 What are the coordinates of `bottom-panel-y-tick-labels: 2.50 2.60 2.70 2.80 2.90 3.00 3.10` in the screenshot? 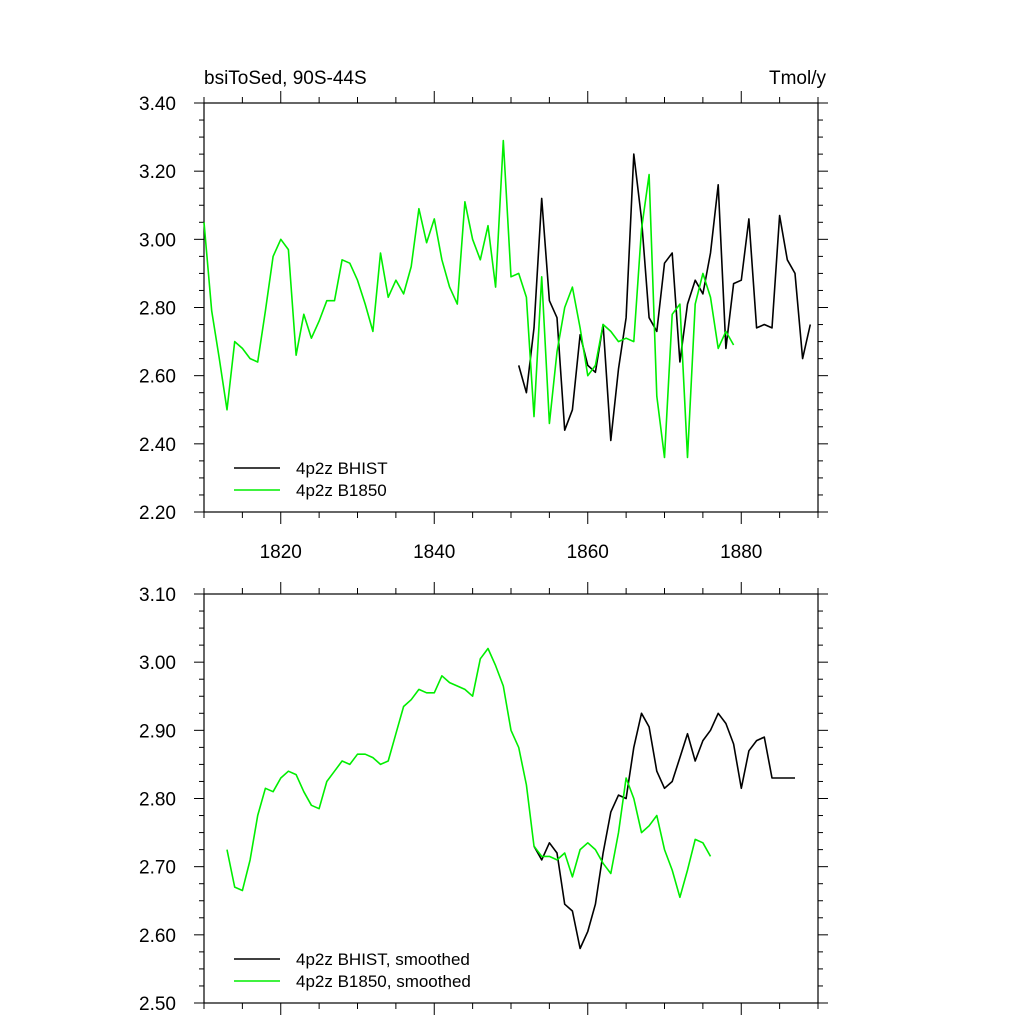 It's located at (157, 800).